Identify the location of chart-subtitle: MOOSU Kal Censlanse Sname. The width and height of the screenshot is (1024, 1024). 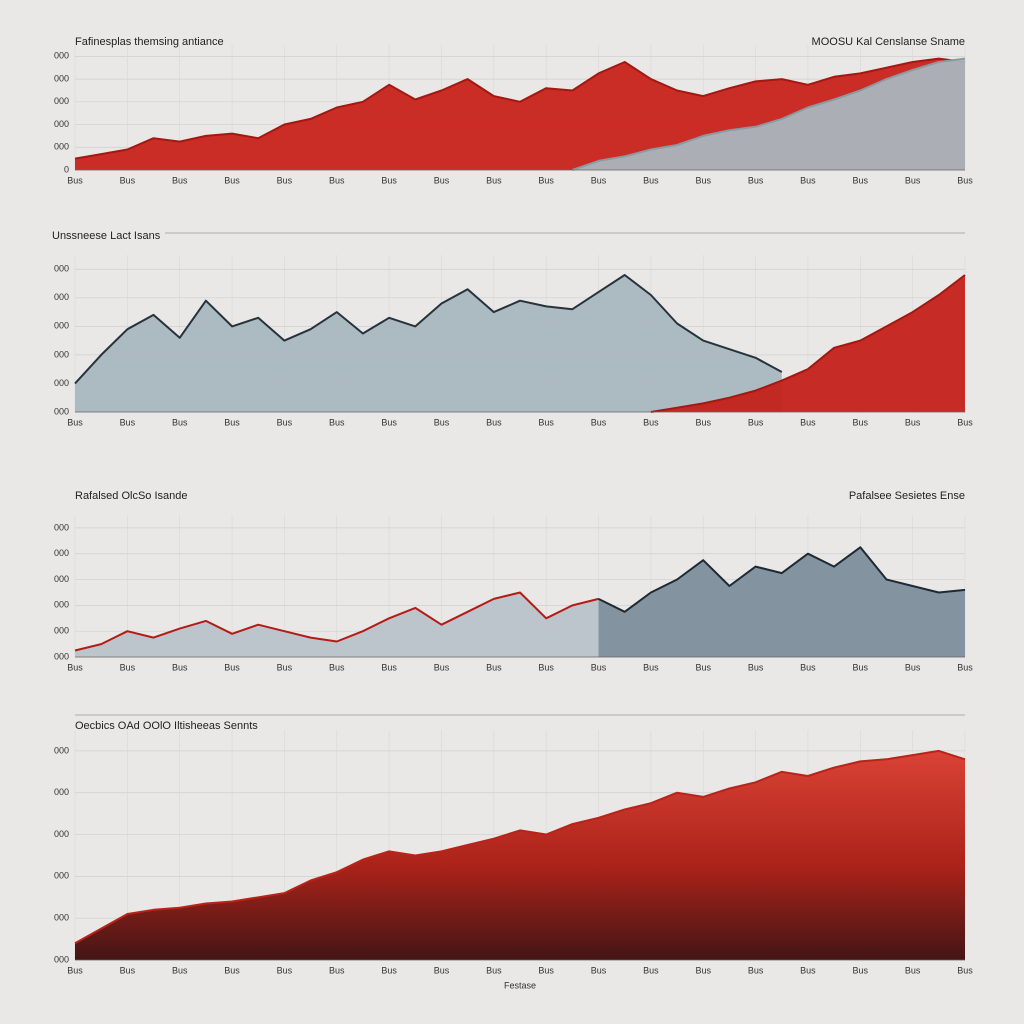
(888, 42).